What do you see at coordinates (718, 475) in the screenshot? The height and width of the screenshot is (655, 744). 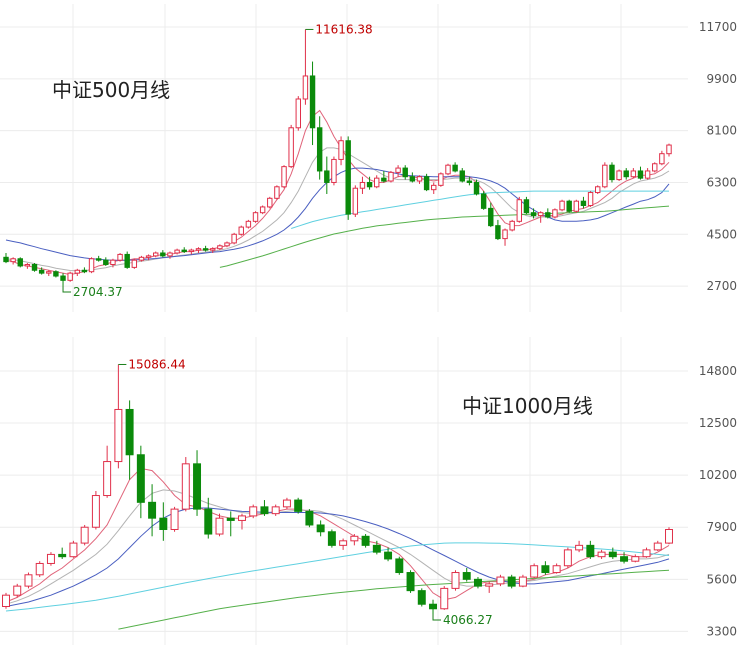 I see `y-tick-label: 10200` at bounding box center [718, 475].